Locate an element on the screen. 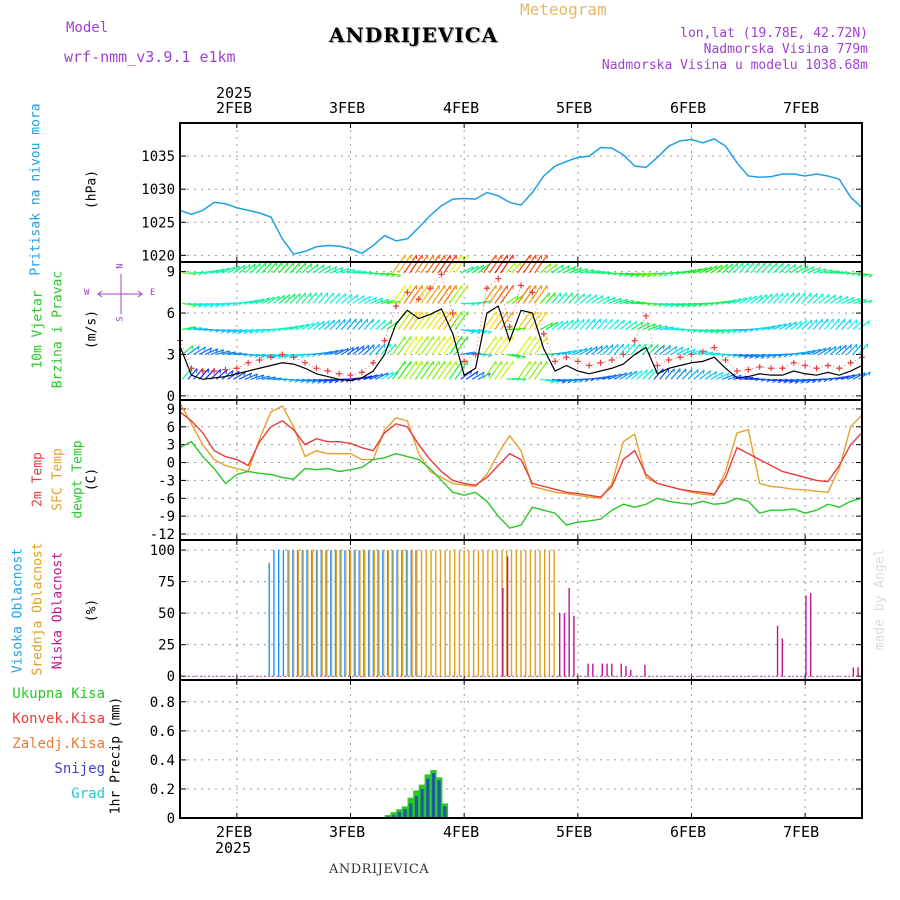 The image size is (900, 900). y-tick-label: 1020 is located at coordinates (158, 256).